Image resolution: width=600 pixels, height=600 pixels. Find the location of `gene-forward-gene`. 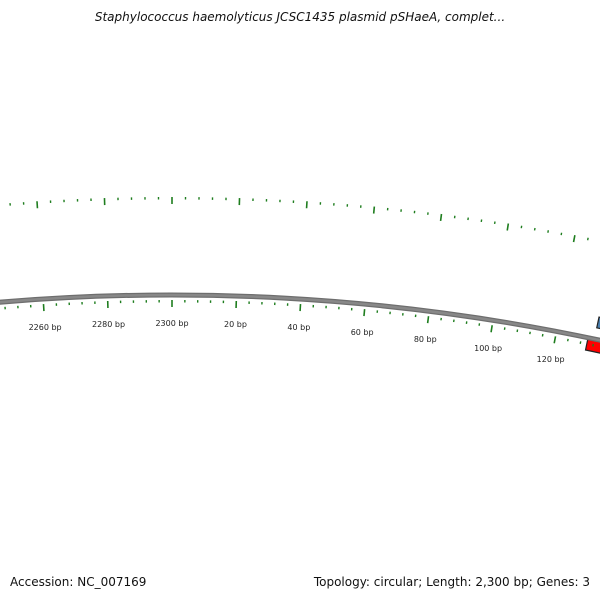

gene-forward-gene is located at coordinates (598, 350).